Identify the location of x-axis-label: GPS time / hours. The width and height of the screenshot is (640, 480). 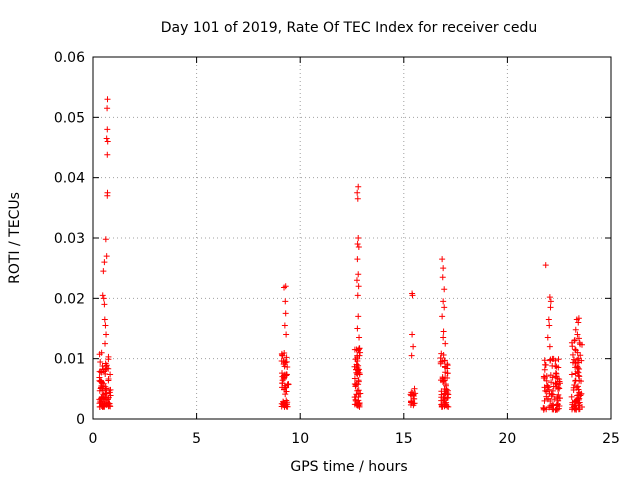
(348, 467).